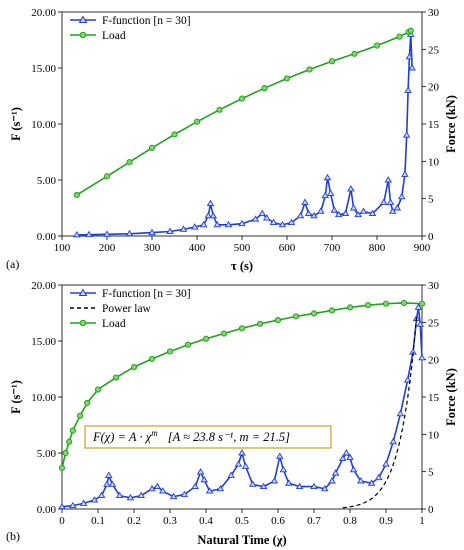 This screenshot has width=464, height=550. Describe the element at coordinates (332, 248) in the screenshot. I see `x-tick-label: 700` at that location.